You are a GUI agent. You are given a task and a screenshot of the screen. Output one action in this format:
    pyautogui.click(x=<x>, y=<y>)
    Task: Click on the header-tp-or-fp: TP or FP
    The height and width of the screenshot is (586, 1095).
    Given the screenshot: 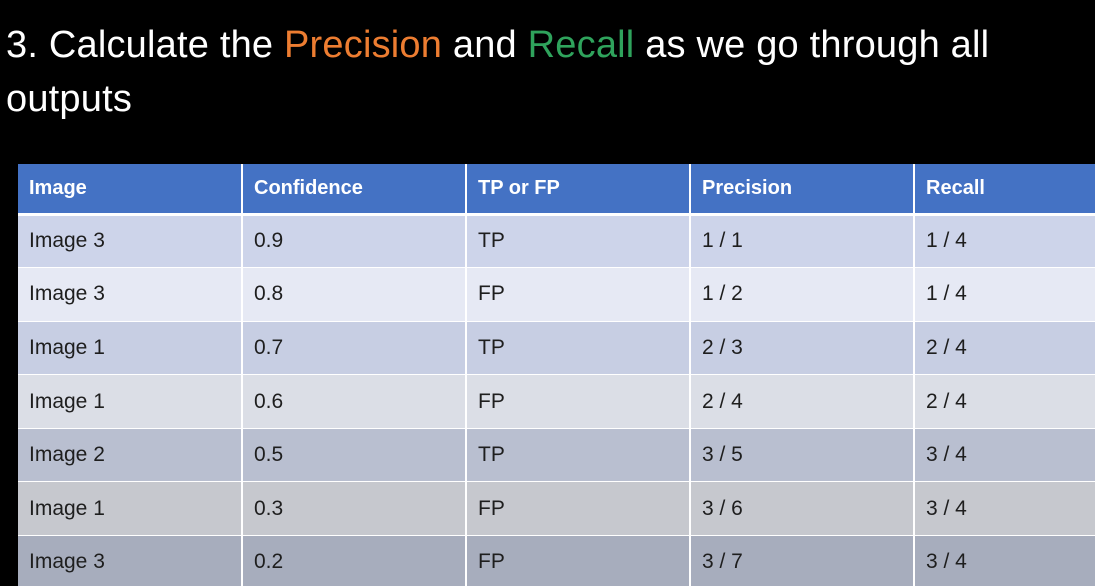 What is the action you would take?
    pyautogui.click(x=578, y=190)
    